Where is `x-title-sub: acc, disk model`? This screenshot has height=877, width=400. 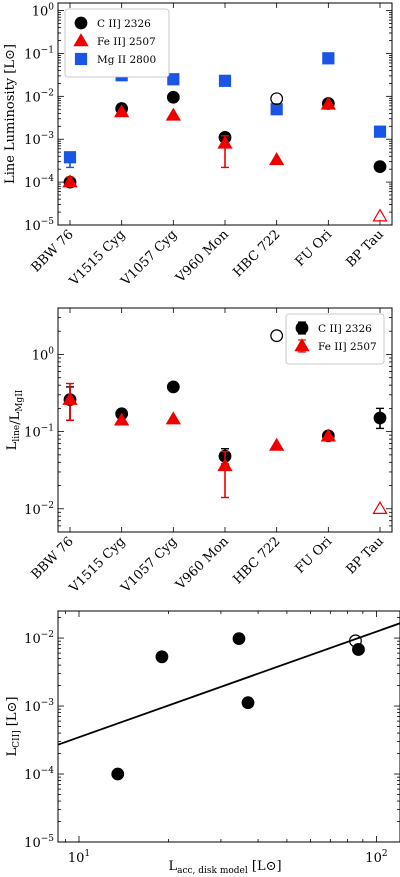 x-title-sub: acc, disk model is located at coordinates (212, 871).